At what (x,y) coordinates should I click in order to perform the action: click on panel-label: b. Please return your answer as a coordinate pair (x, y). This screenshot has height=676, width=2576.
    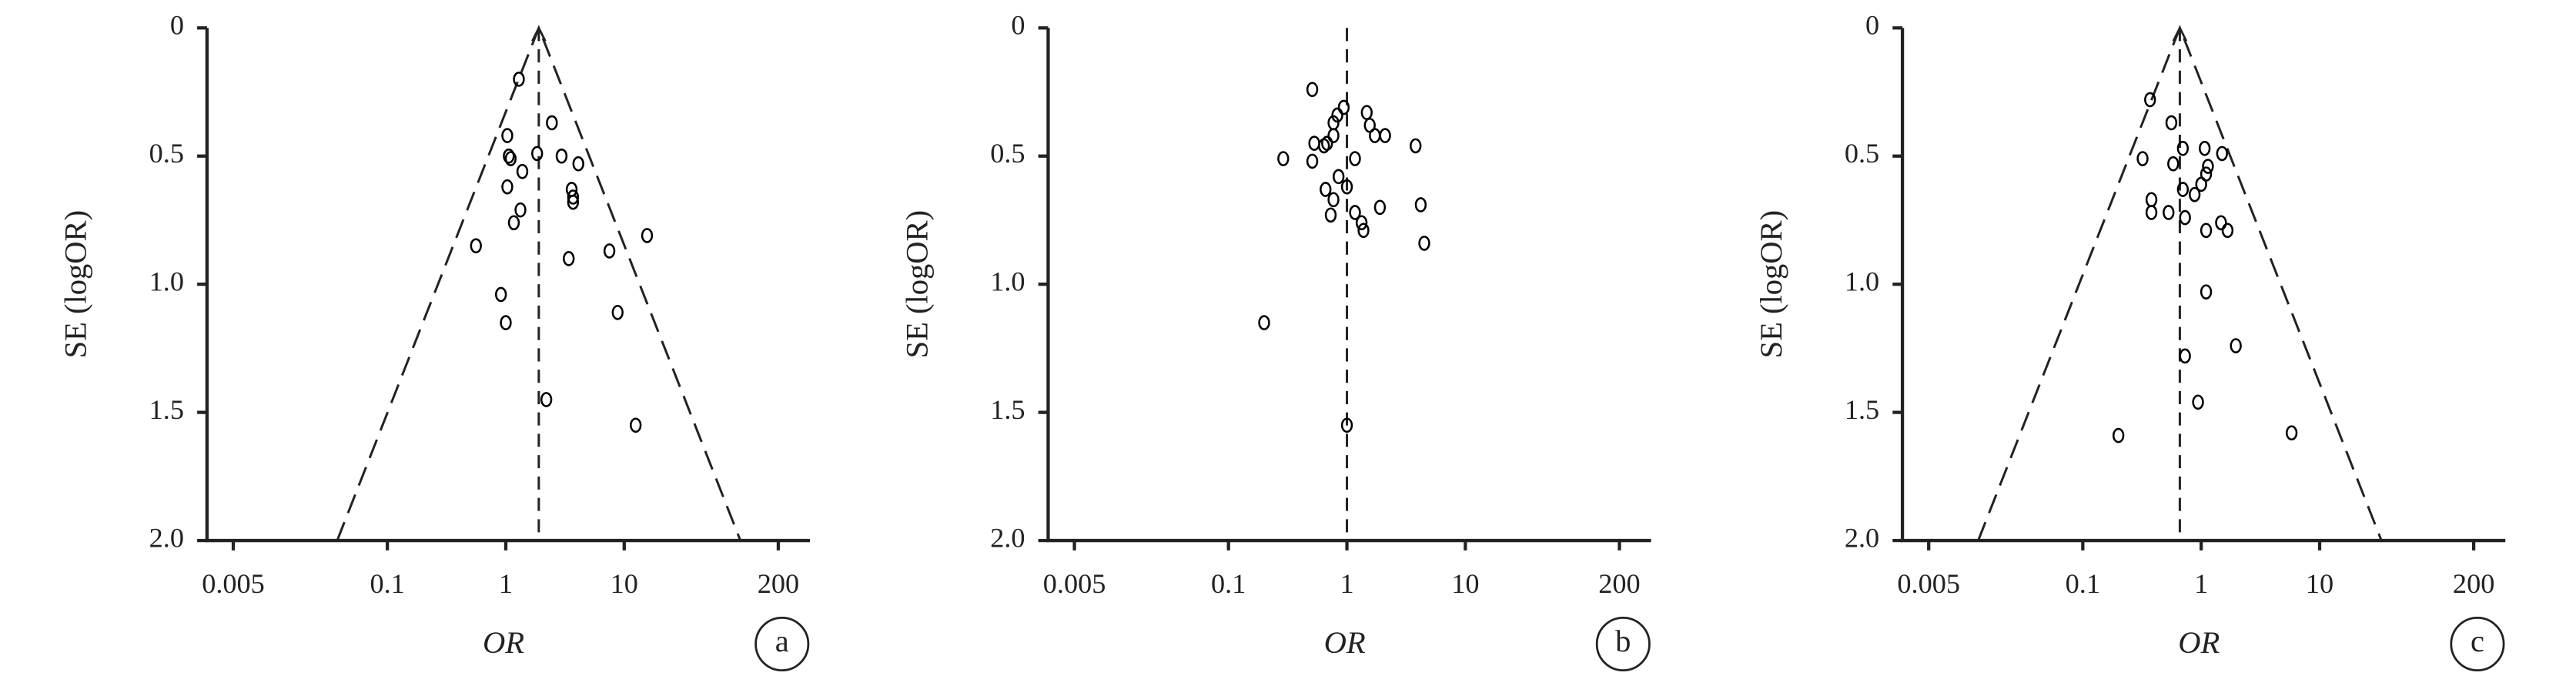
    Looking at the image, I should click on (1623, 641).